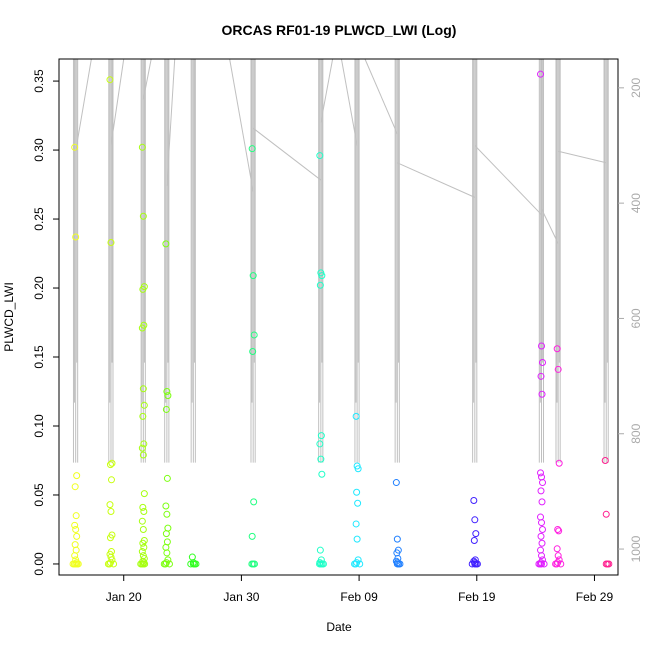  Describe the element at coordinates (39, 495) in the screenshot. I see `y-tick-label: 0.05` at that location.